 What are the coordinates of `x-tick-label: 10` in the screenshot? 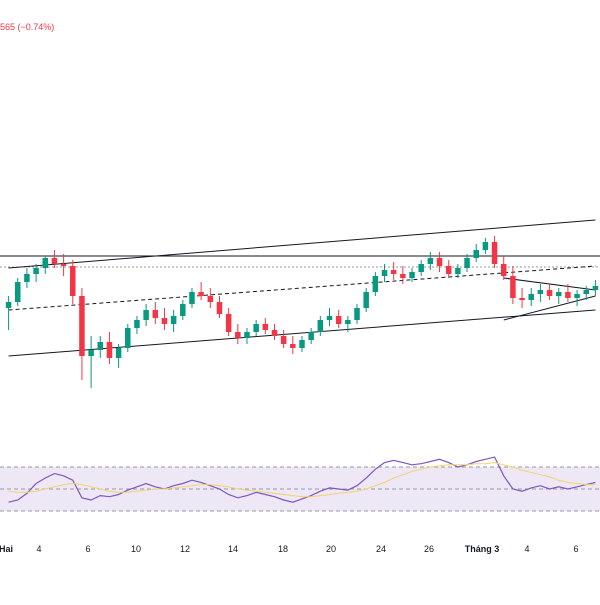 It's located at (136, 549).